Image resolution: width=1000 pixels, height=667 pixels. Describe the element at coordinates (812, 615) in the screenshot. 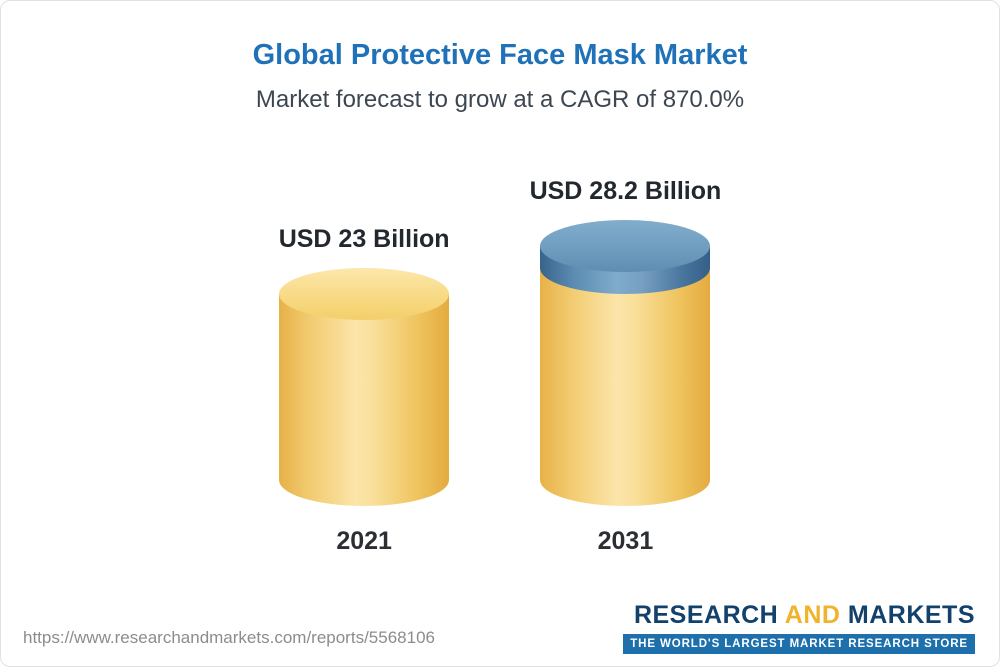

I see `logo-word-and: AND` at that location.